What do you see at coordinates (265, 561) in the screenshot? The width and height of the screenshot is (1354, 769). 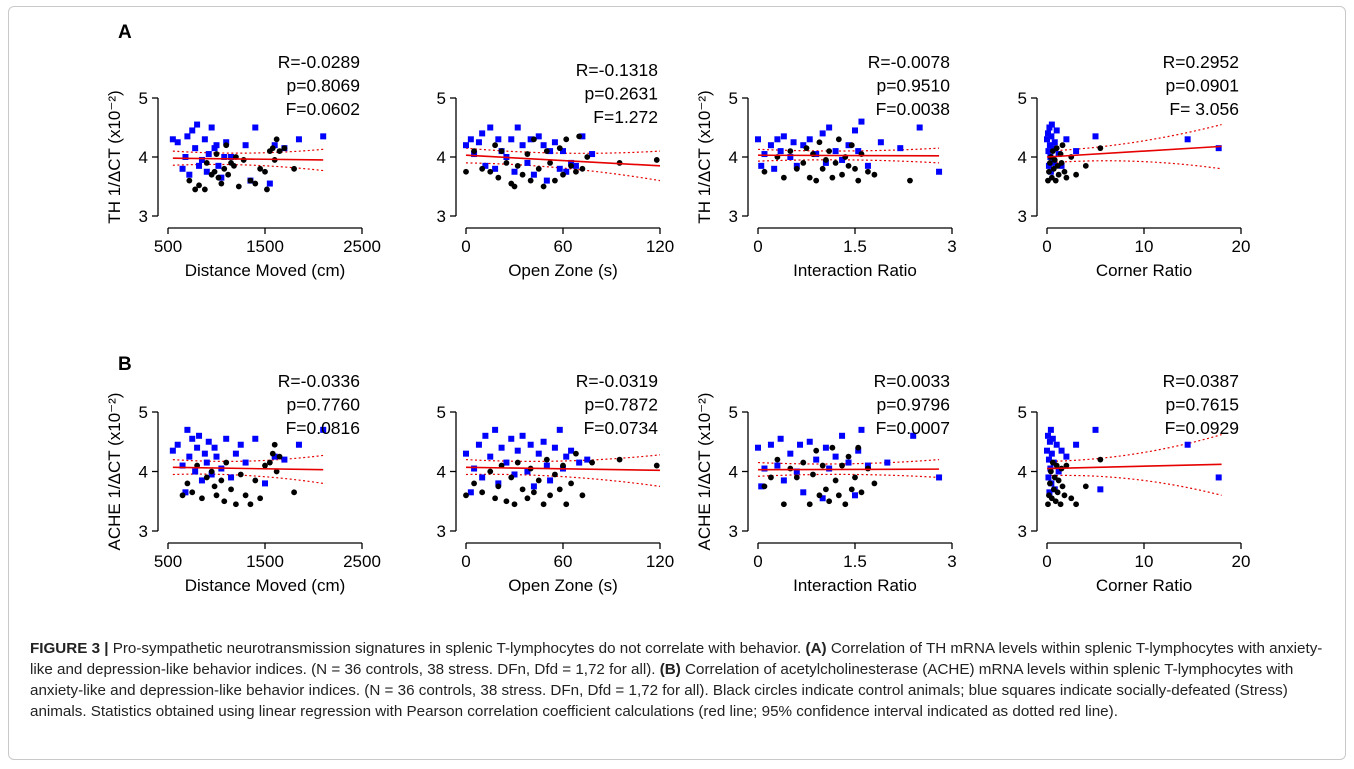 I see `x-tick-label: 1500` at bounding box center [265, 561].